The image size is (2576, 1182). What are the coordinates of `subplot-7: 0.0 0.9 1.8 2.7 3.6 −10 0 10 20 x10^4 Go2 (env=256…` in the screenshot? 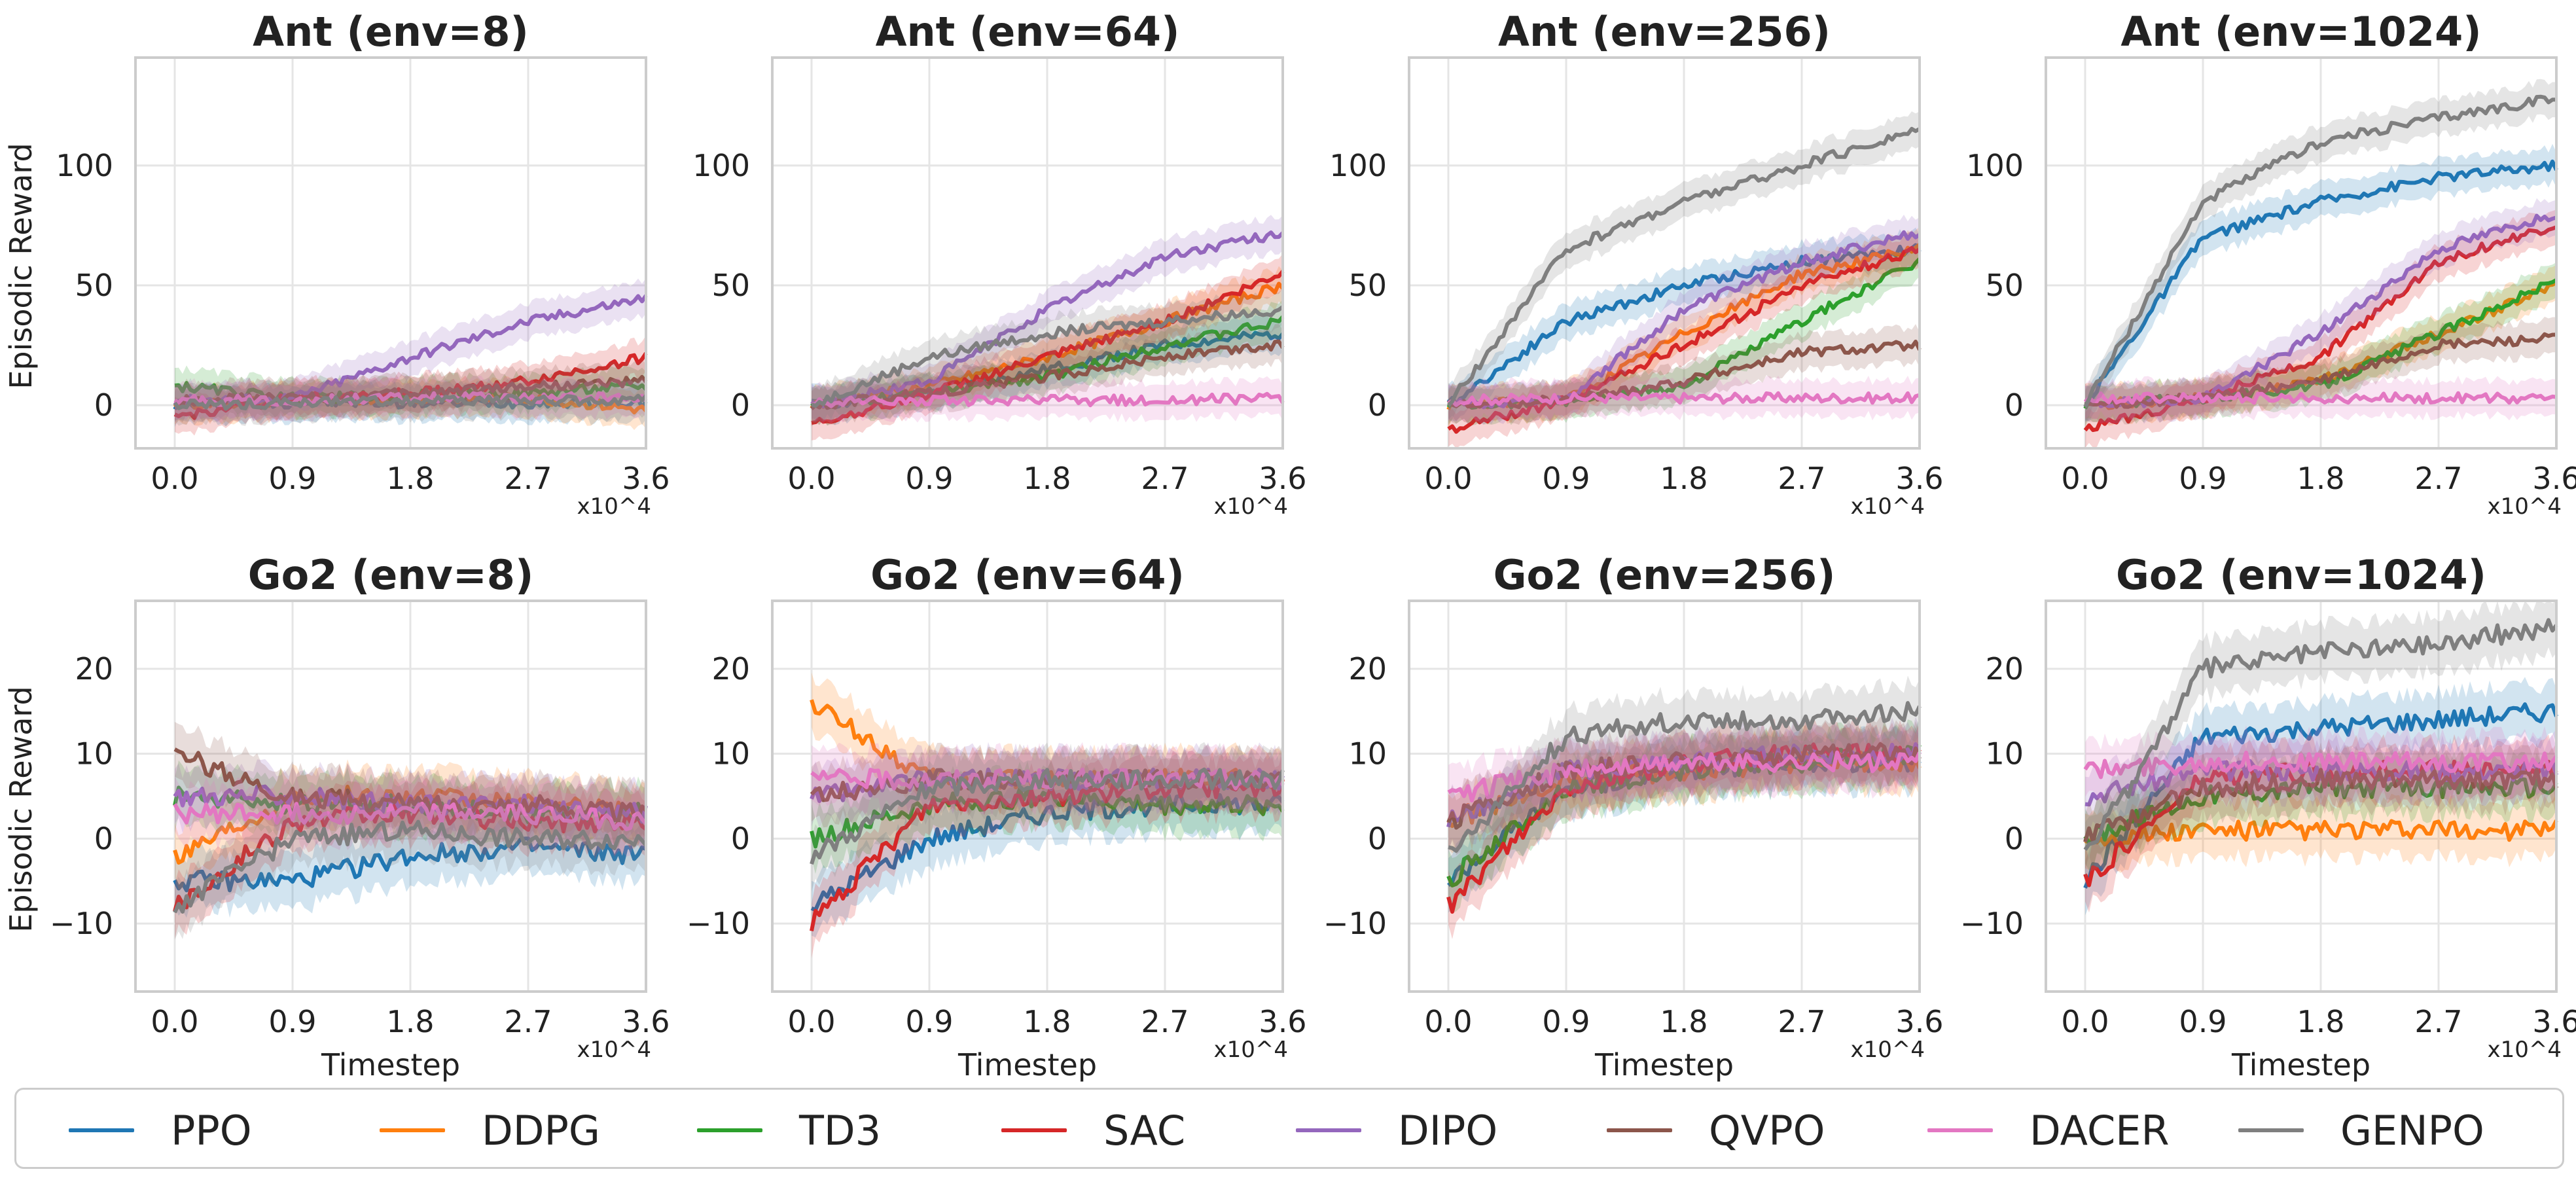 It's located at (1633, 817).